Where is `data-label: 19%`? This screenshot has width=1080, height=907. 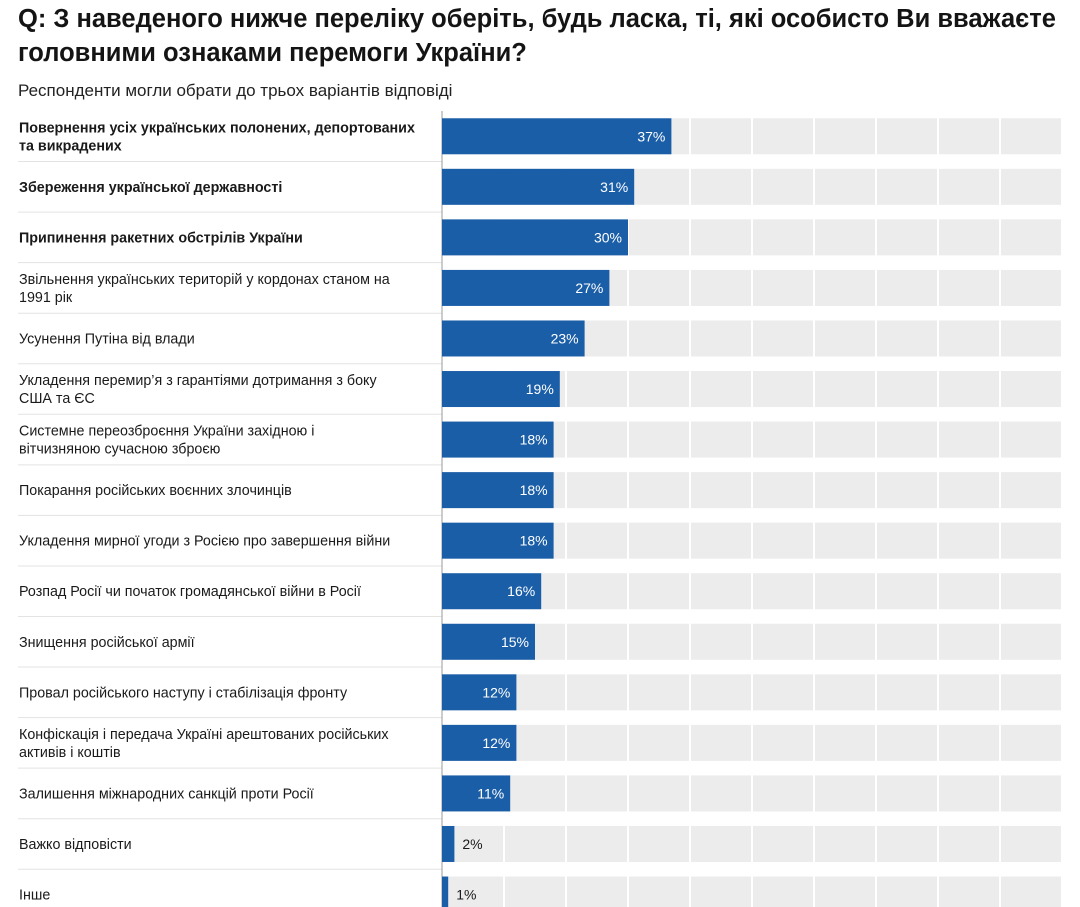
data-label: 19% is located at coordinates (540, 389).